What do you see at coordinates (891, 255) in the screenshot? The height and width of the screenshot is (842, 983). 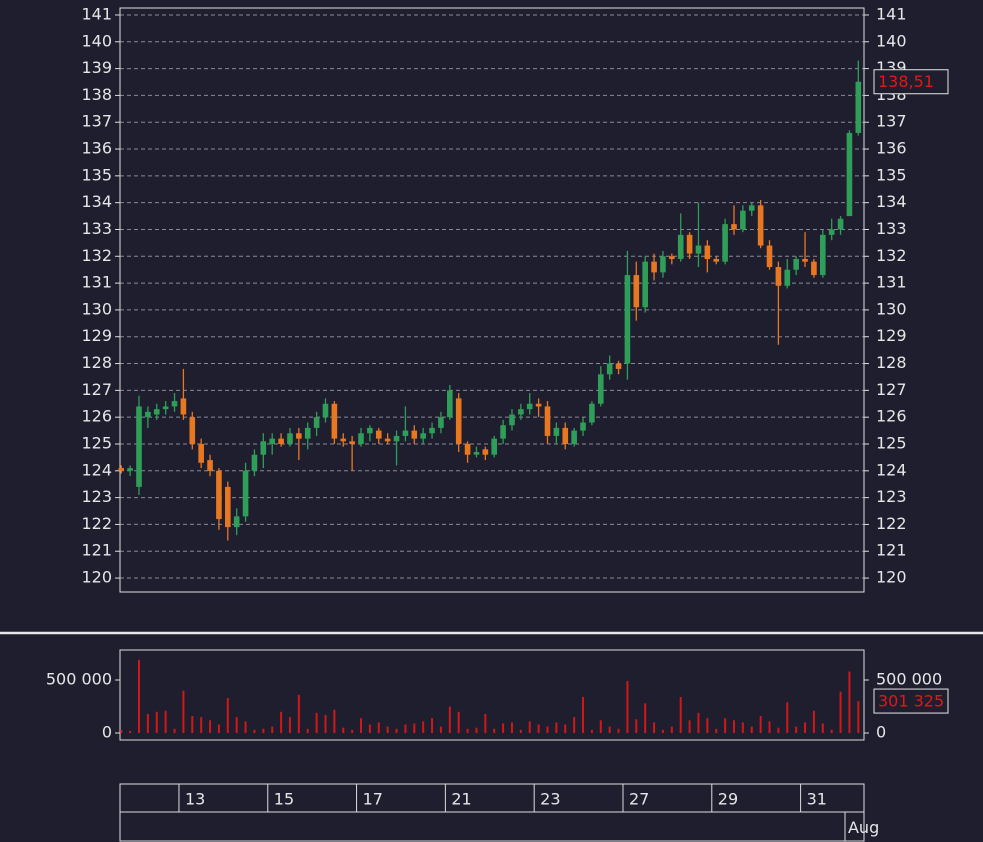 I see `y2-tick-label: 132` at bounding box center [891, 255].